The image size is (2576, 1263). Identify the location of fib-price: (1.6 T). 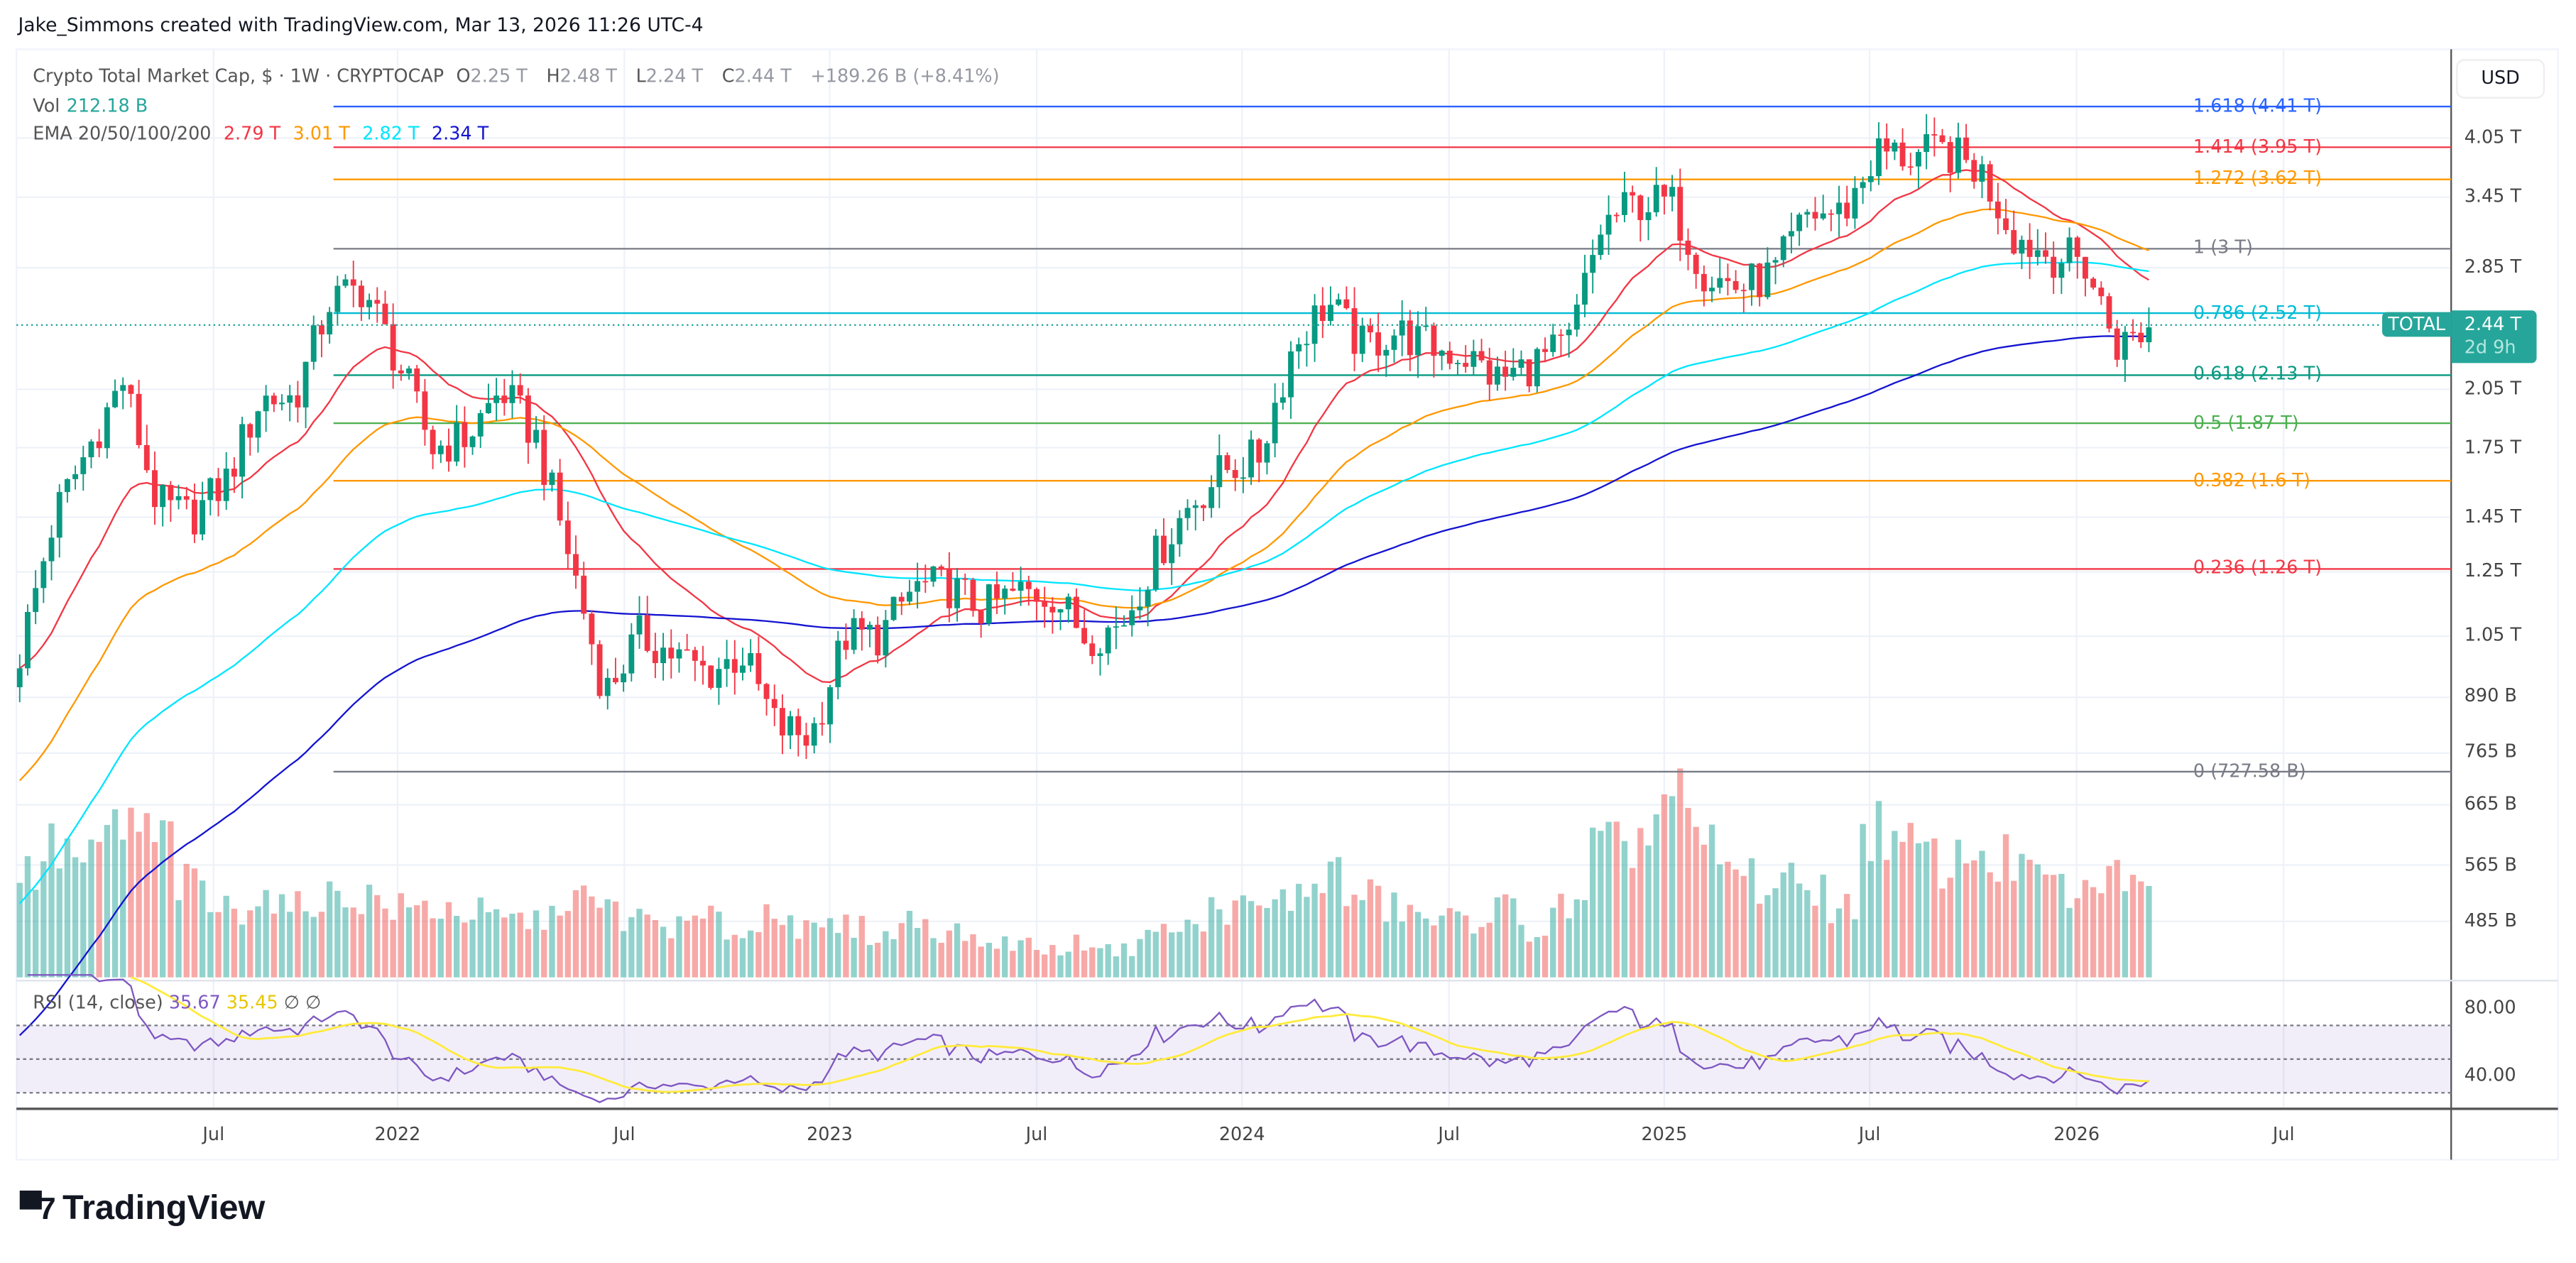
(2277, 480).